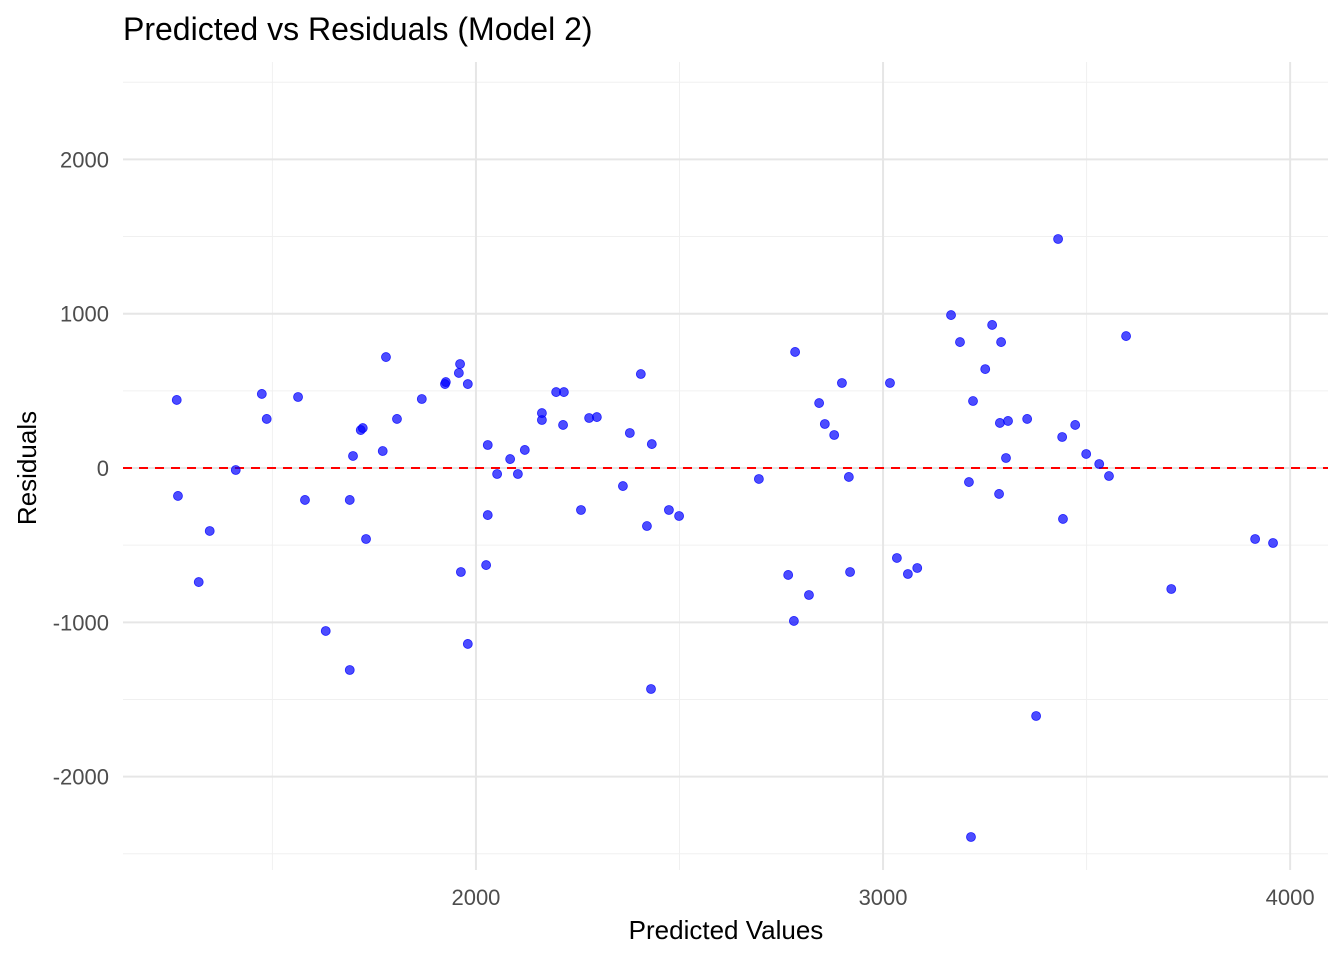 The image size is (1344, 965). What do you see at coordinates (358, 29) in the screenshot?
I see `chart-title: Predicted vs Residuals (Model 2)` at bounding box center [358, 29].